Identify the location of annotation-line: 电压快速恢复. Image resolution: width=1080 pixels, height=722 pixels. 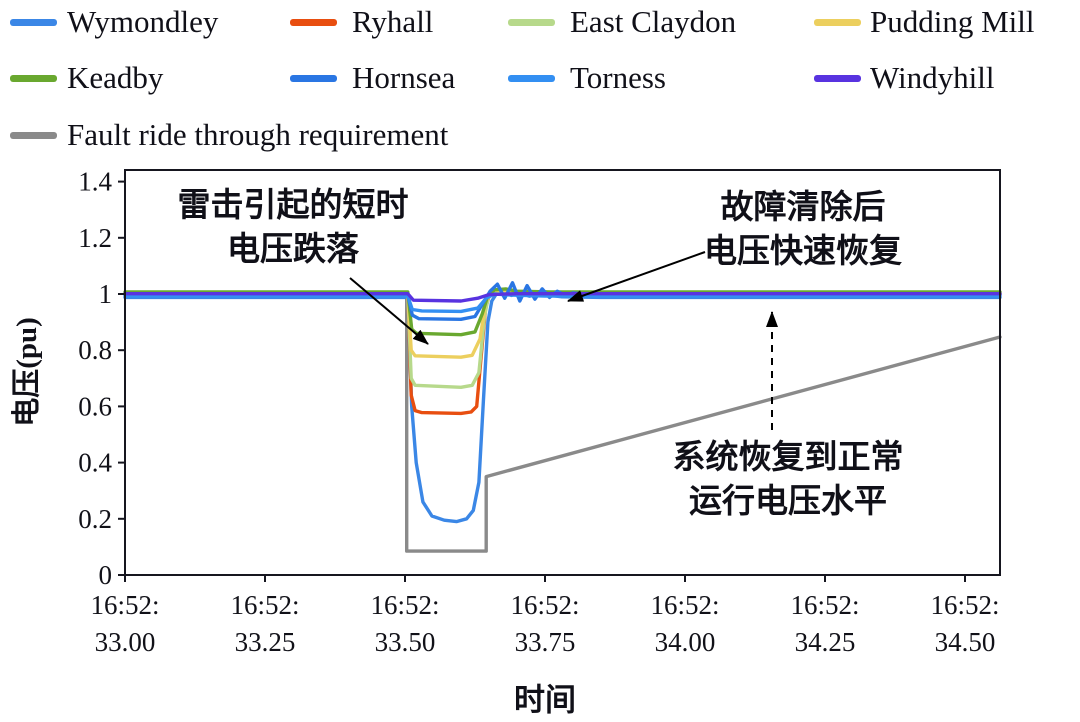
(803, 252).